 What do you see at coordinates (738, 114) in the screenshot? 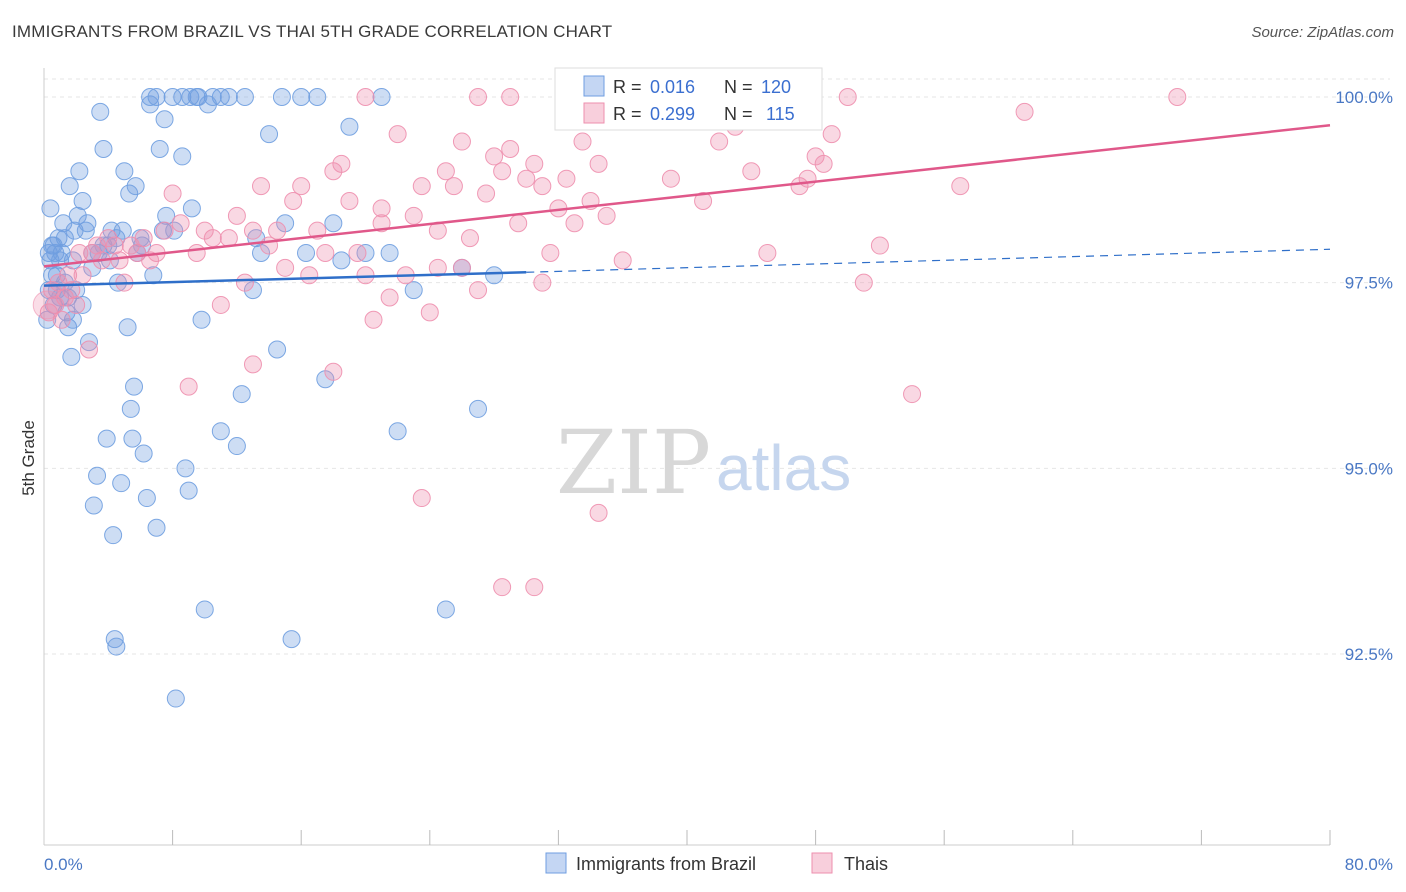
I see `stats-n-label-2: N =` at bounding box center [738, 114].